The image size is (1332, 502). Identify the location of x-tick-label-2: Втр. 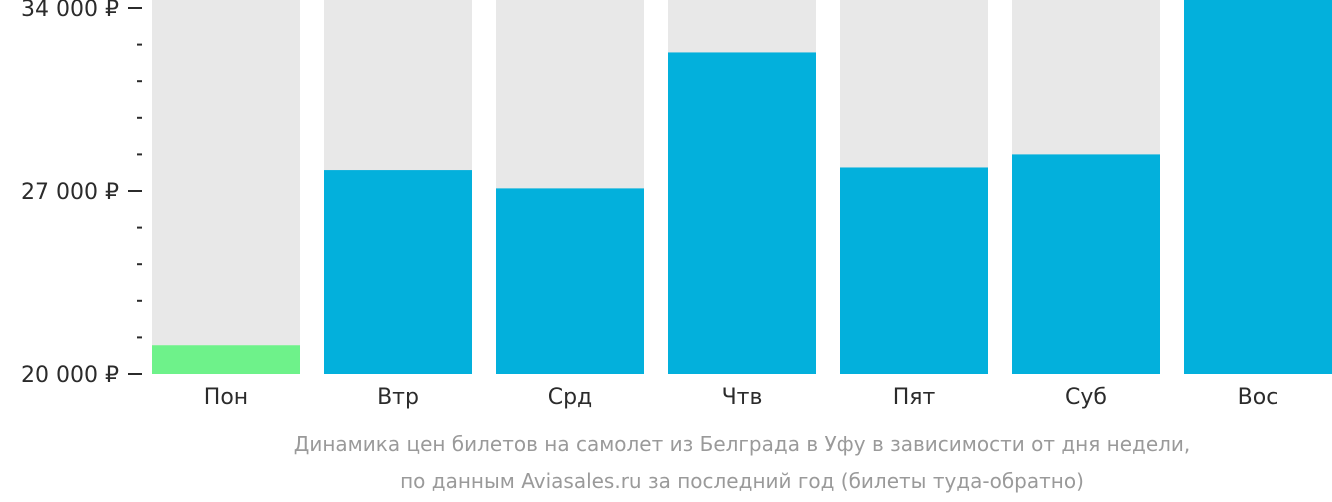
(398, 397).